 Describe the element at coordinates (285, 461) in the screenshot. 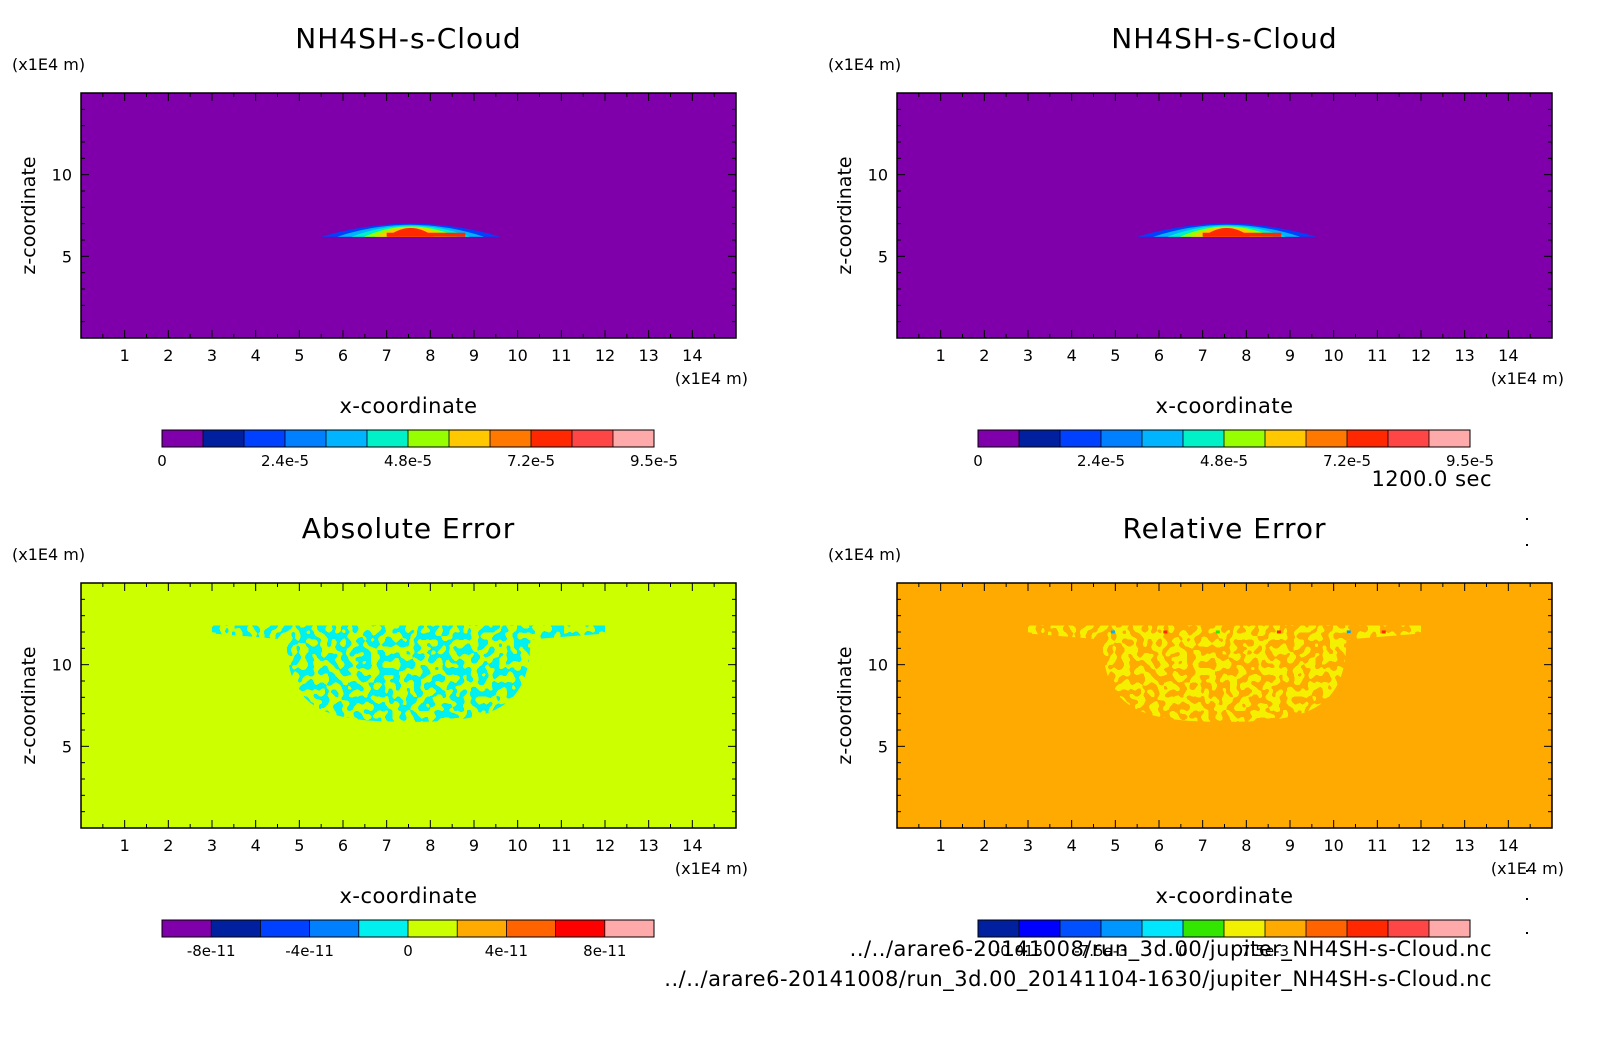

I see `colorbar-tick-label: 2.4e-5` at that location.